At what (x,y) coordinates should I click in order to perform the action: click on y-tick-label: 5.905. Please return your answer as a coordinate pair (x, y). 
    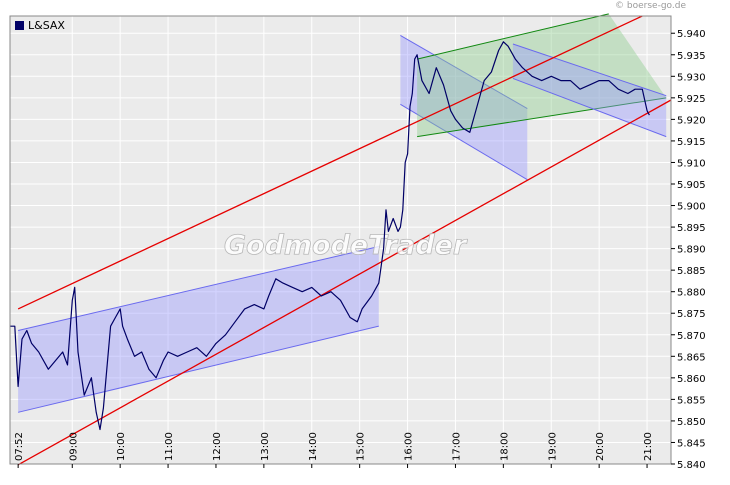
    Looking at the image, I should click on (691, 185).